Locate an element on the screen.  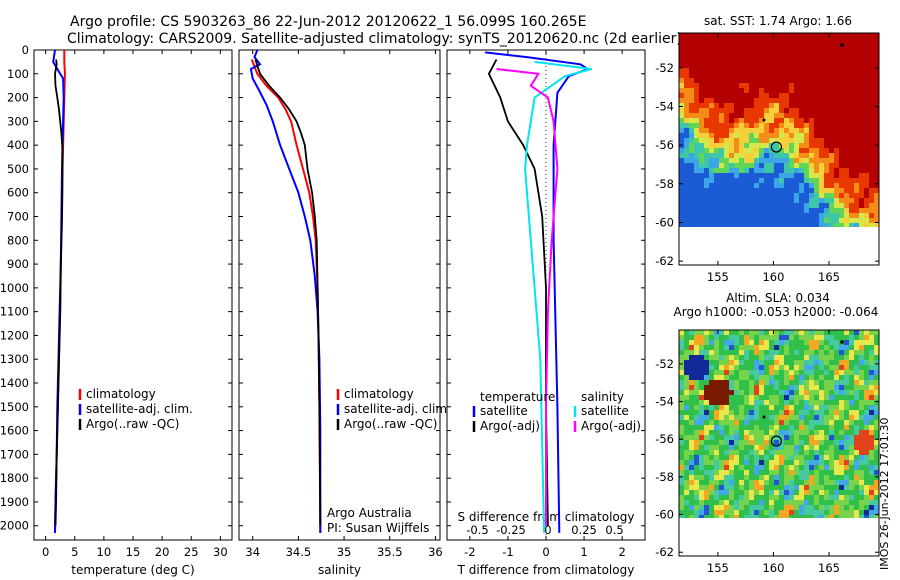
annotation-argo-australia: Argo Australia is located at coordinates (369, 513).